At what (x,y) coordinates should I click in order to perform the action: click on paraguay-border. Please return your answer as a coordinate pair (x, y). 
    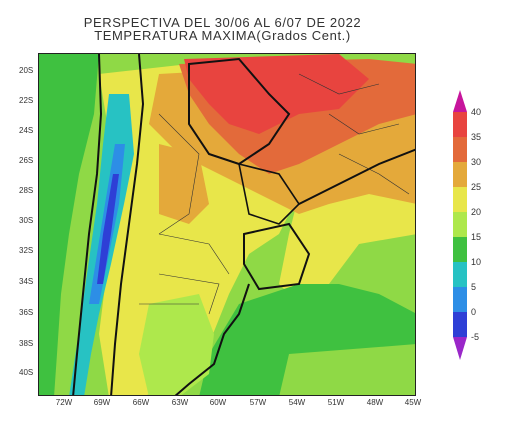
    Looking at the image, I should click on (239, 111).